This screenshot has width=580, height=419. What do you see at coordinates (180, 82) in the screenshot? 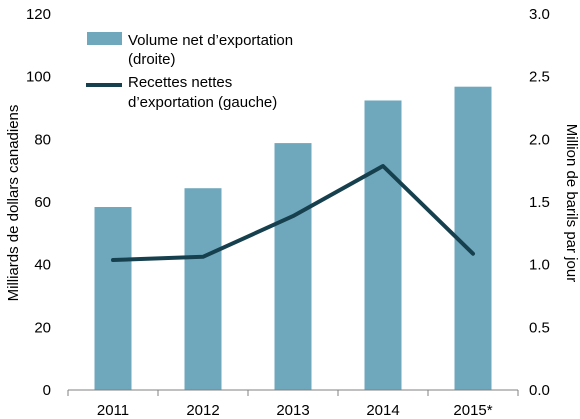
I see `legend-line-label-line1: Recettes nettes` at bounding box center [180, 82].